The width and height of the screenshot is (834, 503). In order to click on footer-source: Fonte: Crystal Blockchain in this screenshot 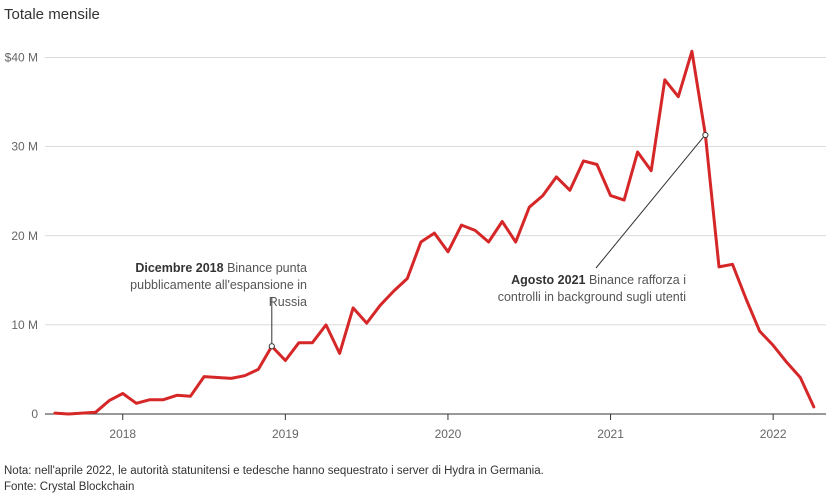, I will do `click(69, 487)`.